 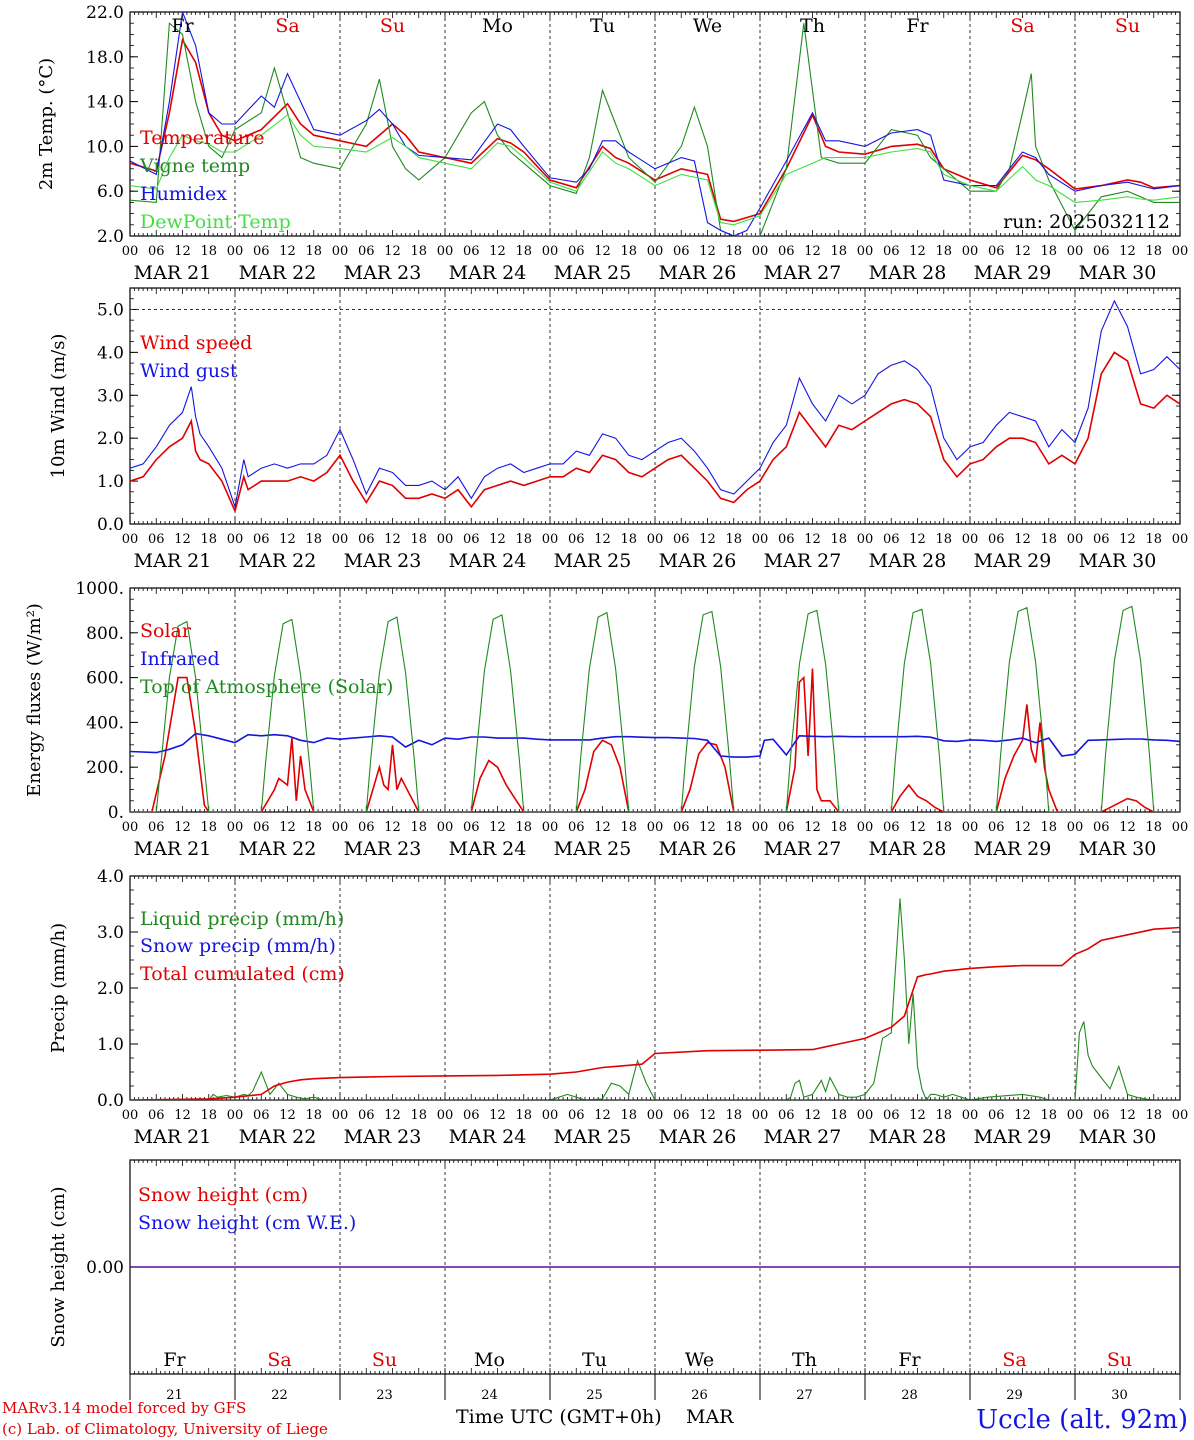 I want to click on legend-entry: Snow height (cm), so click(x=223, y=1195).